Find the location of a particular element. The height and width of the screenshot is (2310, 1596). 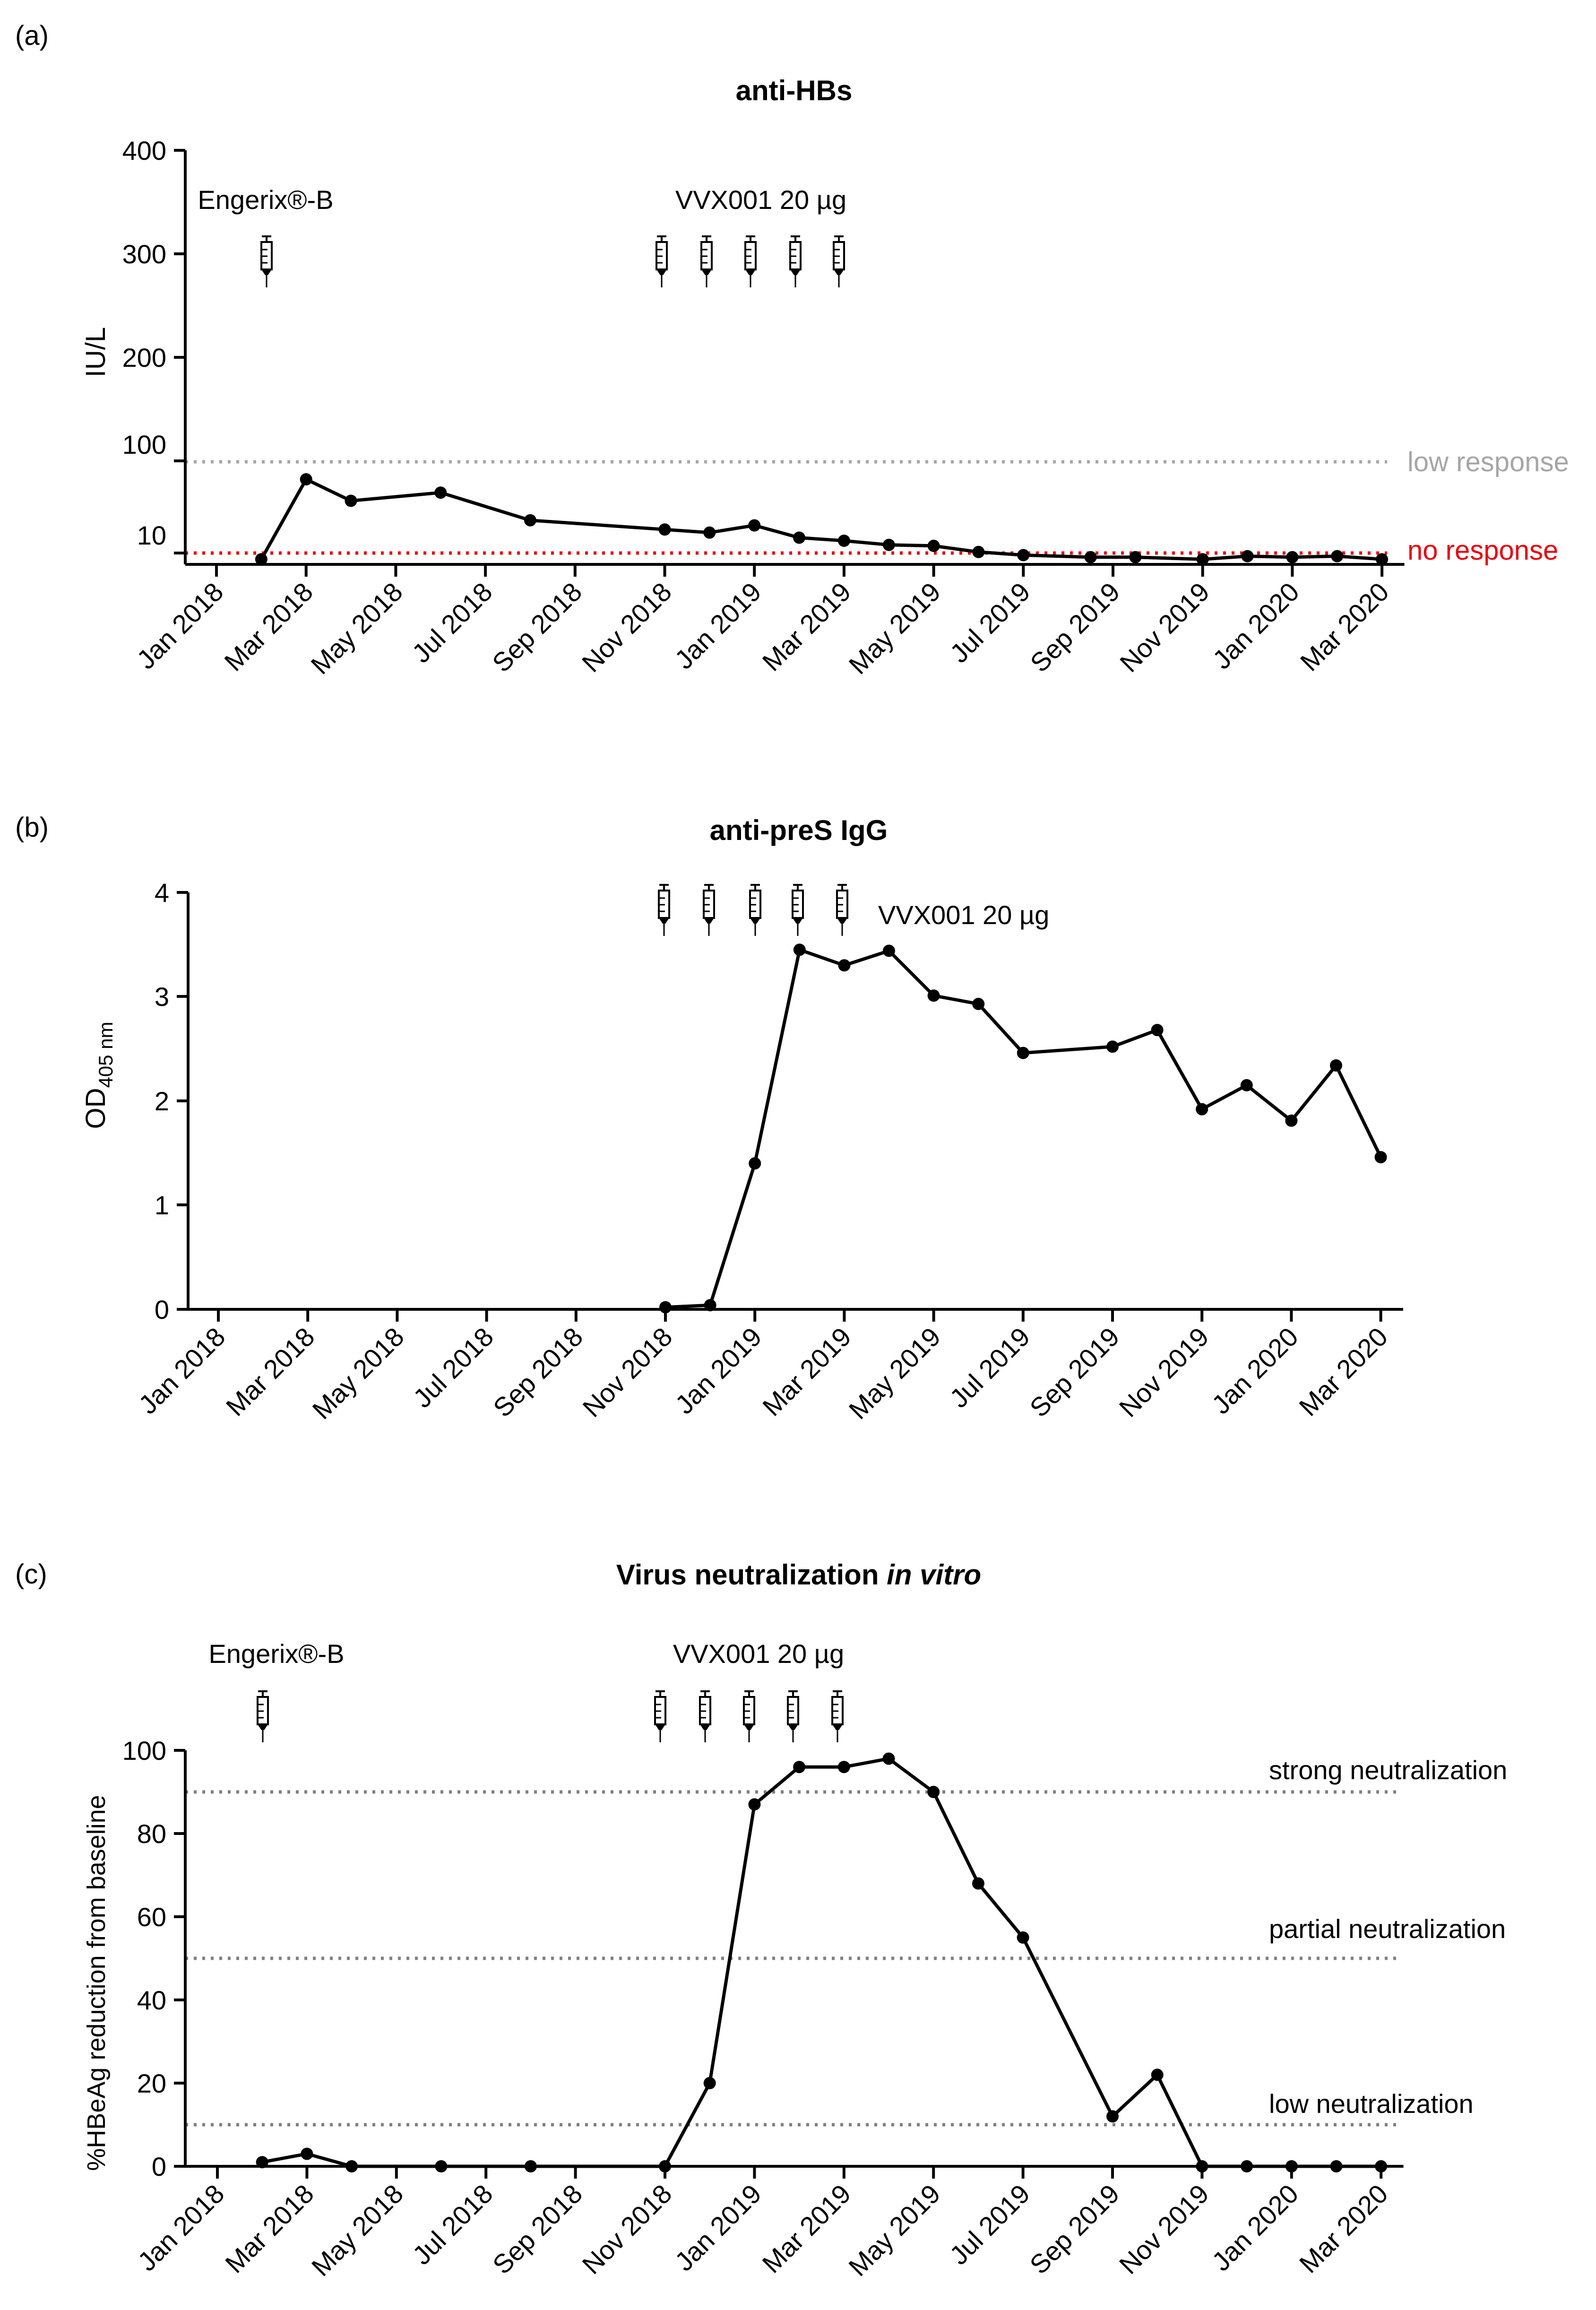

y-tick-label-a-100: 100 is located at coordinates (144, 444).